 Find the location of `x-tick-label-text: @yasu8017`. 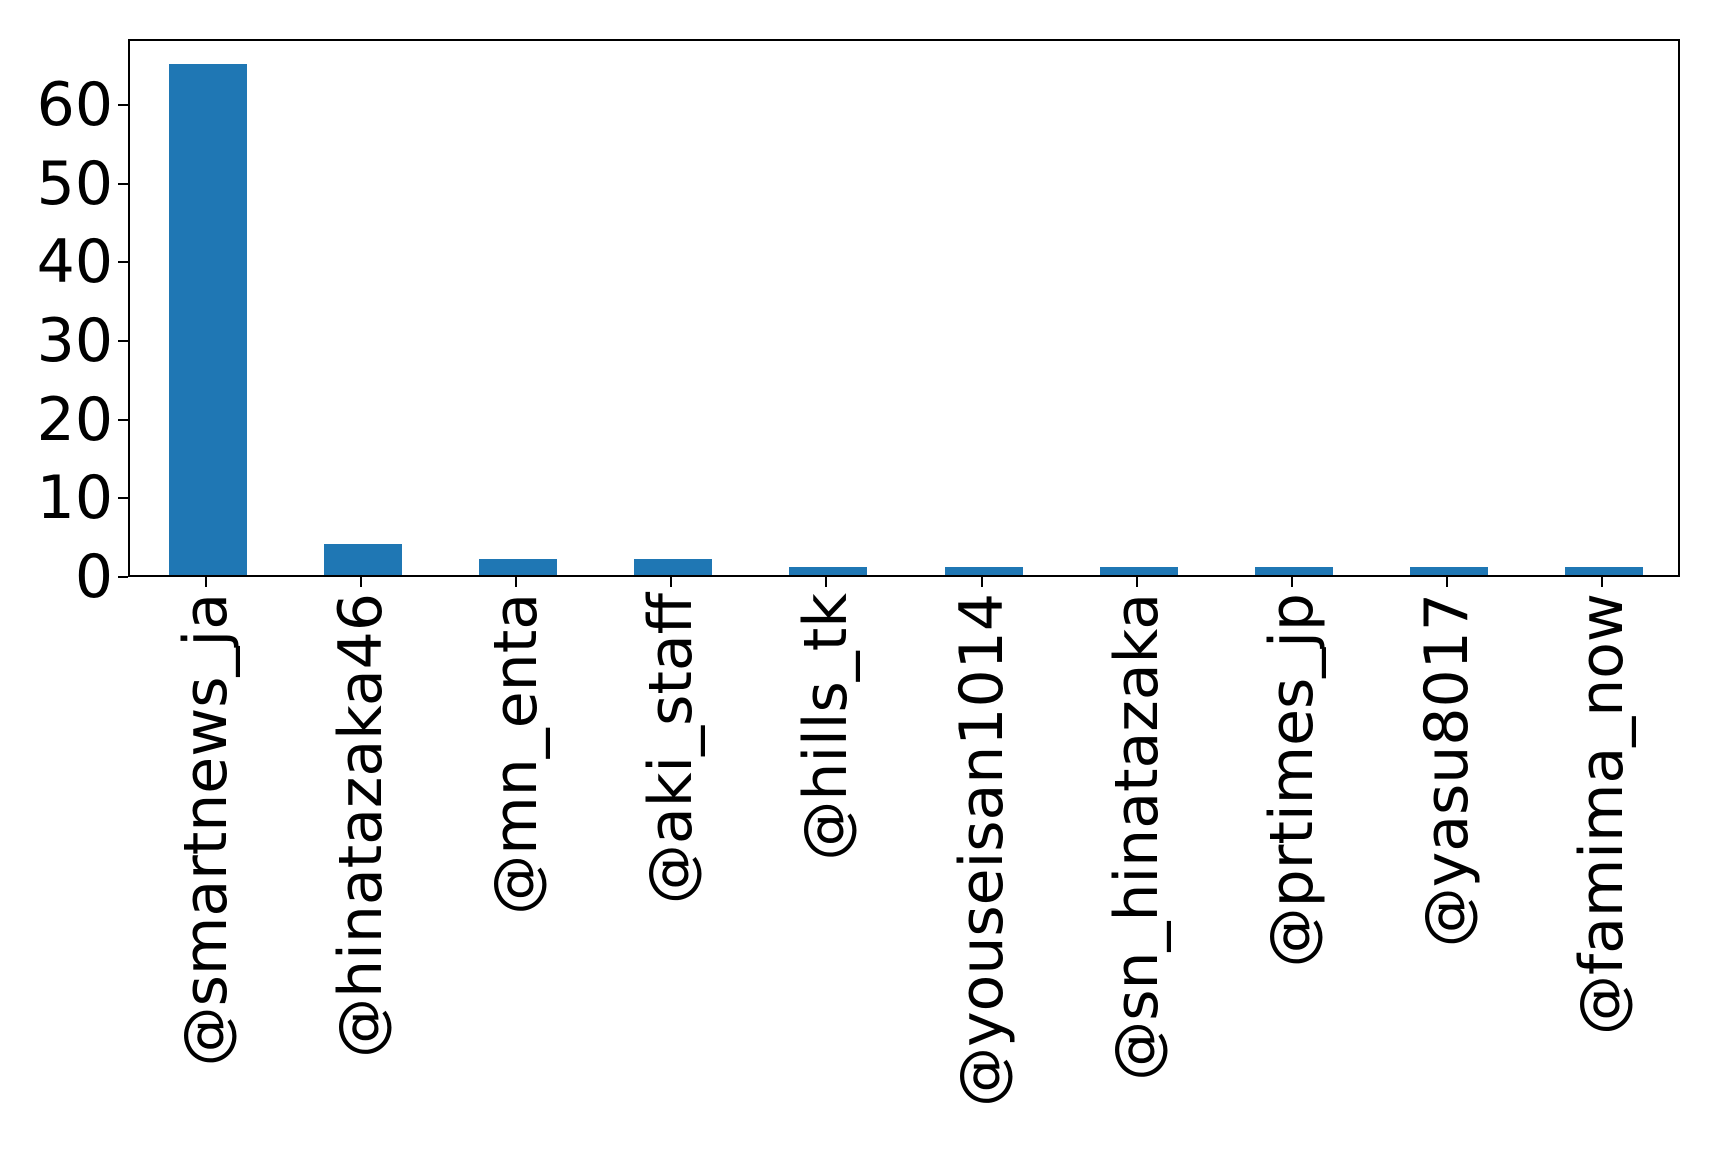

x-tick-label-text: @yasu8017 is located at coordinates (1447, 770).